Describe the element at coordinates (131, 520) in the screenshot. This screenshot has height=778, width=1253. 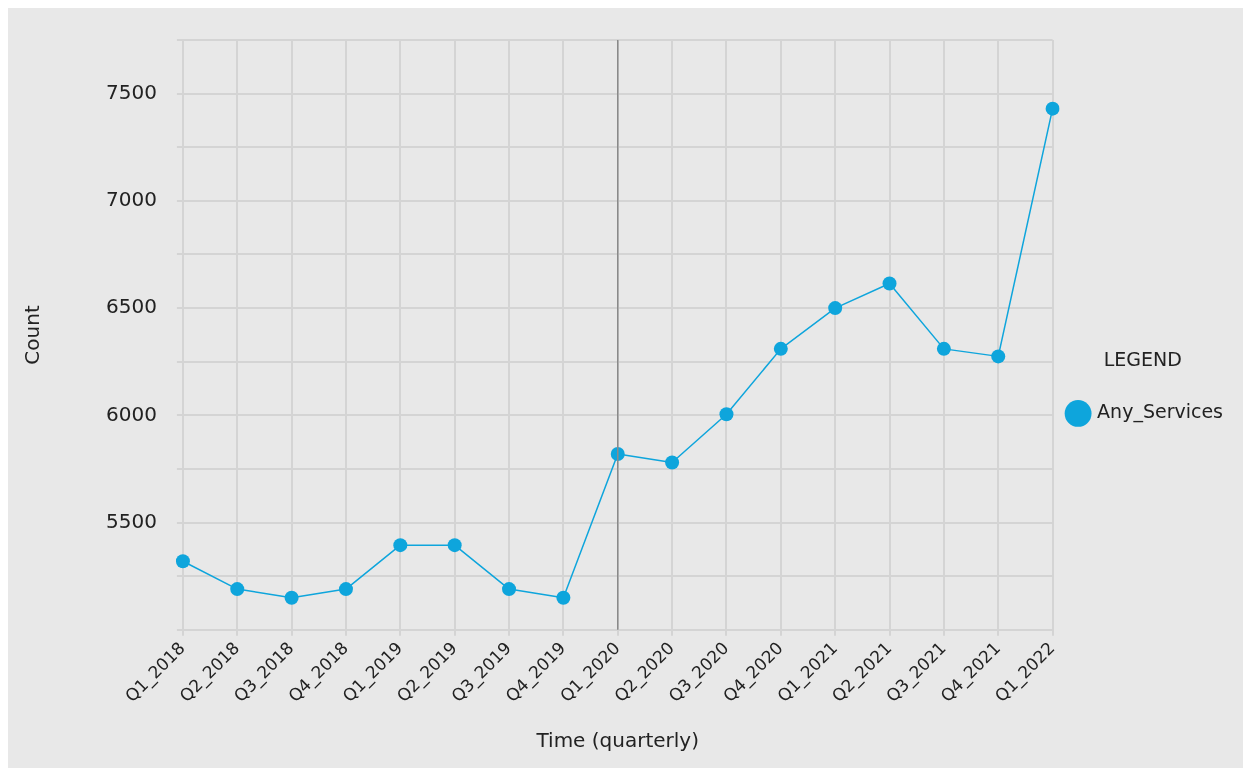
I see `y-tick-label: 5500` at that location.